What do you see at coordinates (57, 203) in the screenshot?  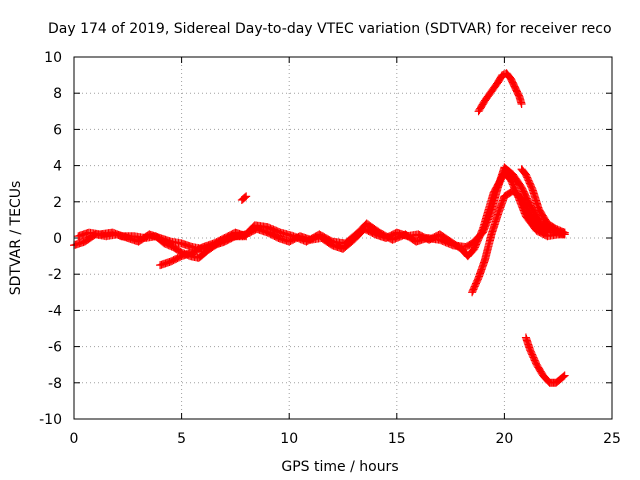 I see `y-tick-label: 2` at bounding box center [57, 203].